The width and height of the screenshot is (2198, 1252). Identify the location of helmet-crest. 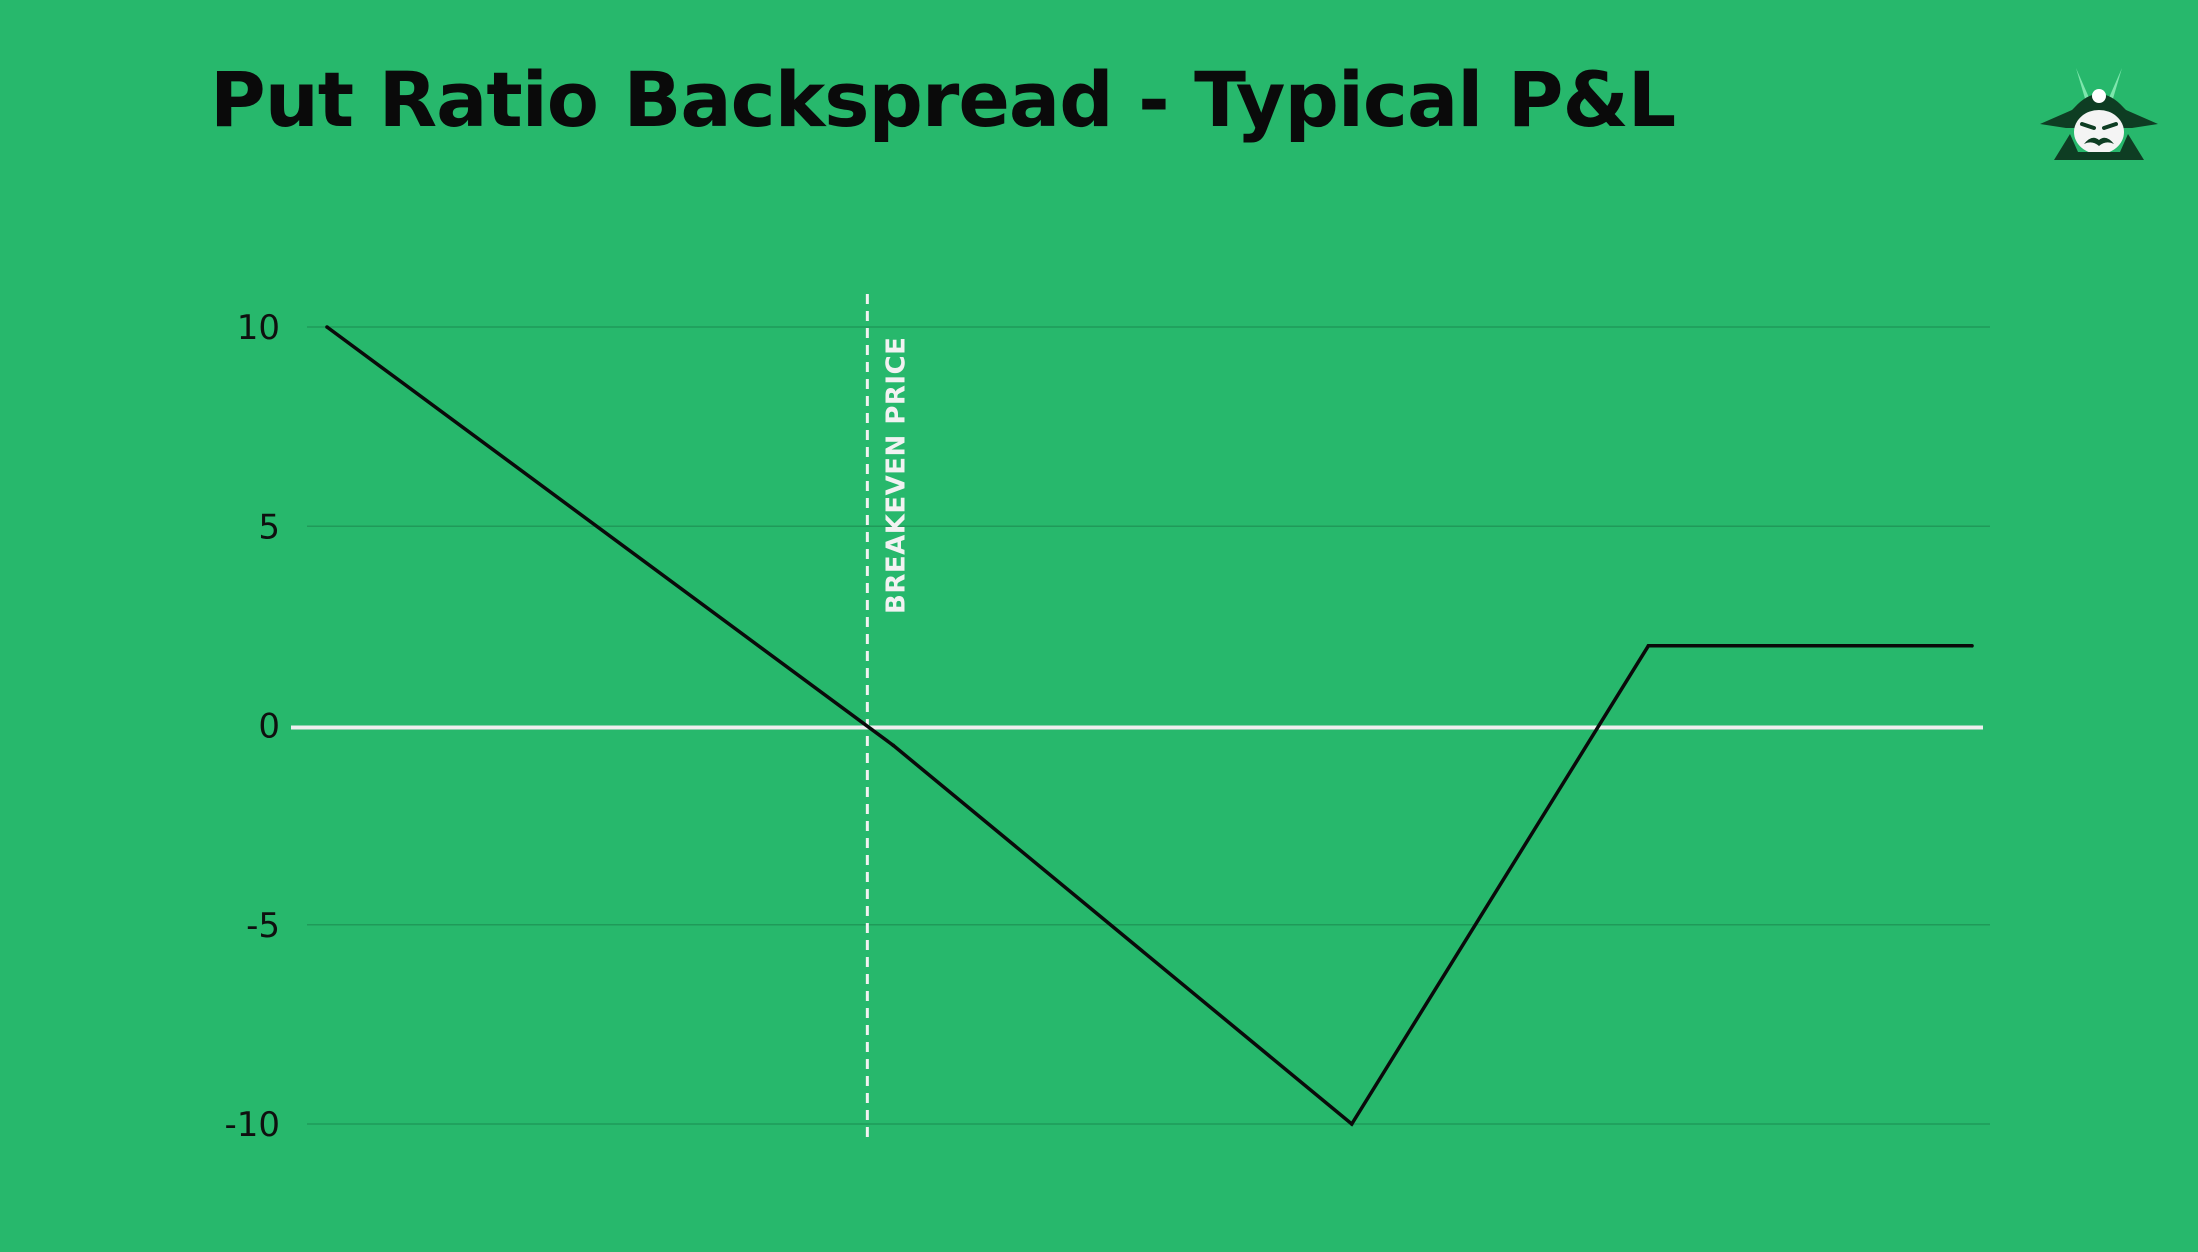
(2099, 96).